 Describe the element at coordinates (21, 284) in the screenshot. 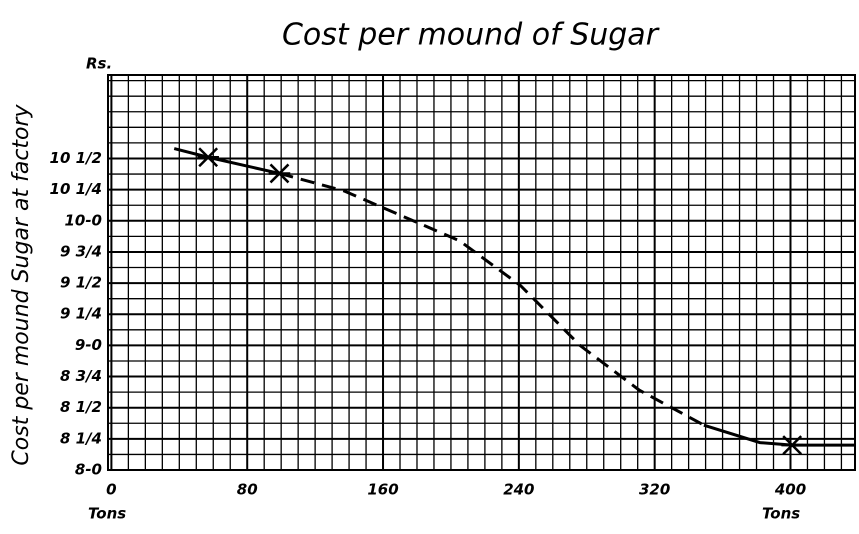

I see `y-axis-label: Cost per mound Sugar at factory` at that location.